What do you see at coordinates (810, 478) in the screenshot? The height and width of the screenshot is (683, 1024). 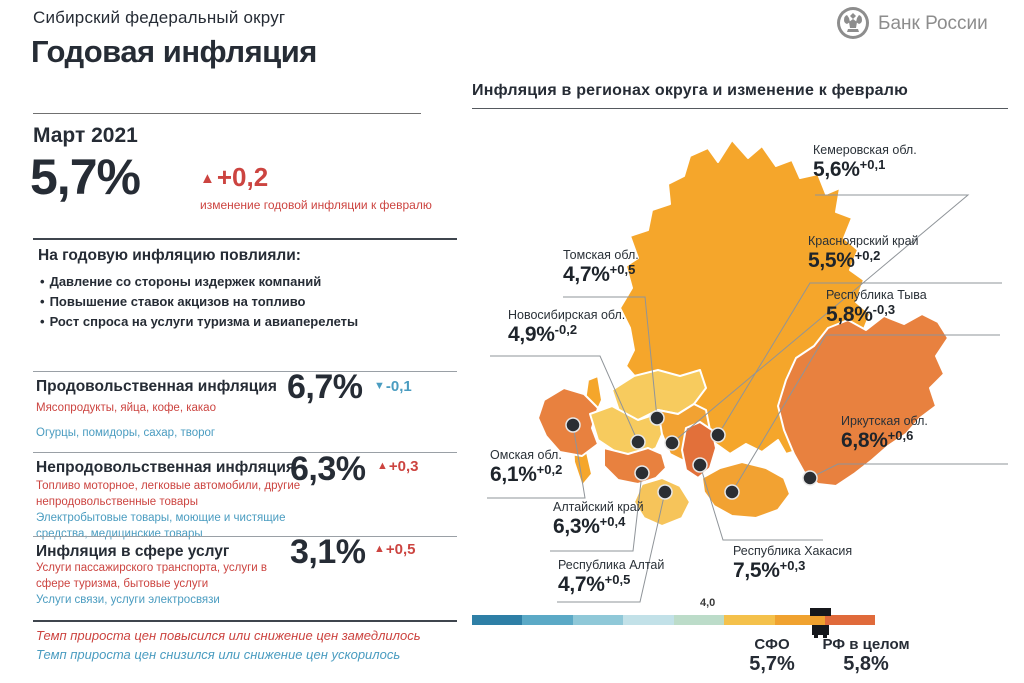 I see `dot-irkutsk` at bounding box center [810, 478].